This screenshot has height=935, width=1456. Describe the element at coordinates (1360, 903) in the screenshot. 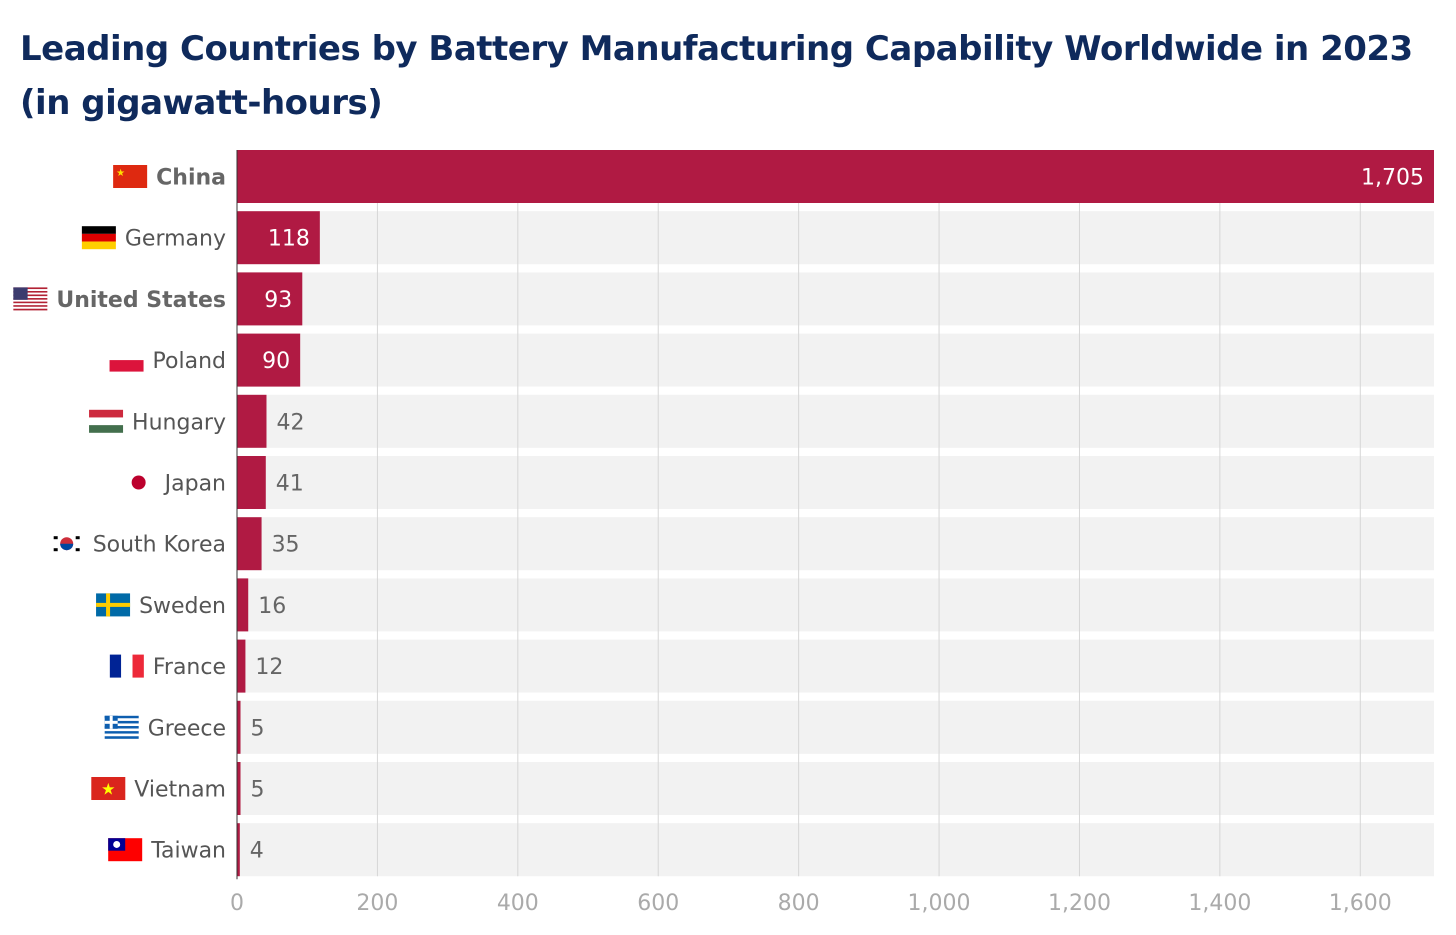

I see `tick-label: 1,600` at that location.